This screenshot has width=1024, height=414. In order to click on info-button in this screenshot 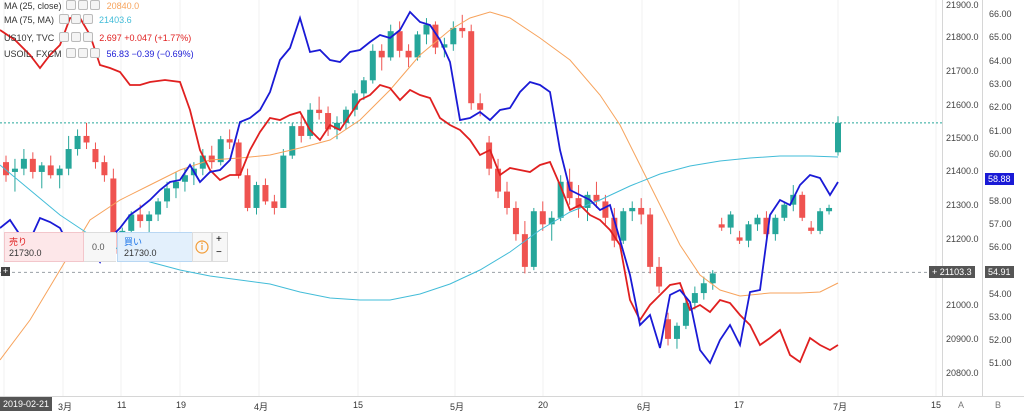, I will do `click(202, 247)`.